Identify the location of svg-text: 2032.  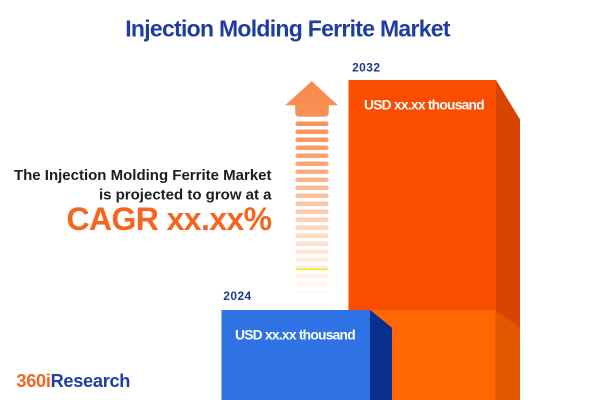
(366, 67).